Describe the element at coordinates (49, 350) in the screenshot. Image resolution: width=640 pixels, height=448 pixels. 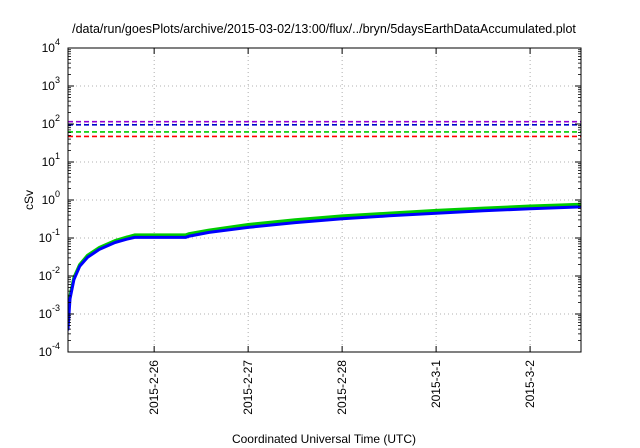
I see `y-tick-label: 10⁻⁴` at that location.